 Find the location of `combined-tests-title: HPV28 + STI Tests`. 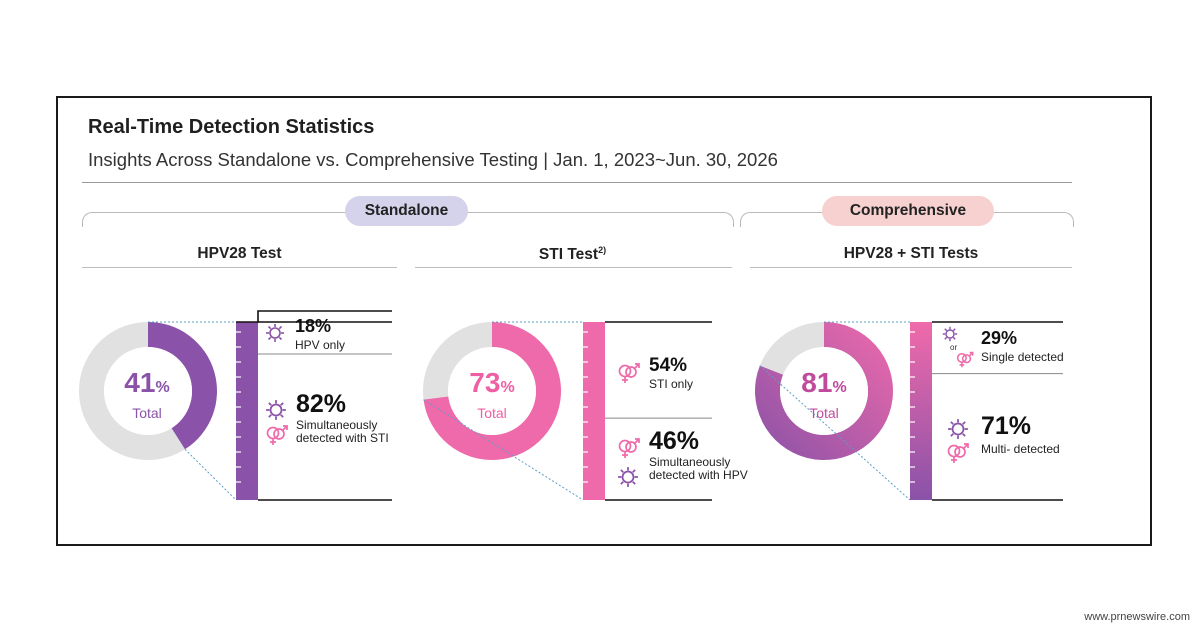

combined-tests-title: HPV28 + STI Tests is located at coordinates (911, 253).